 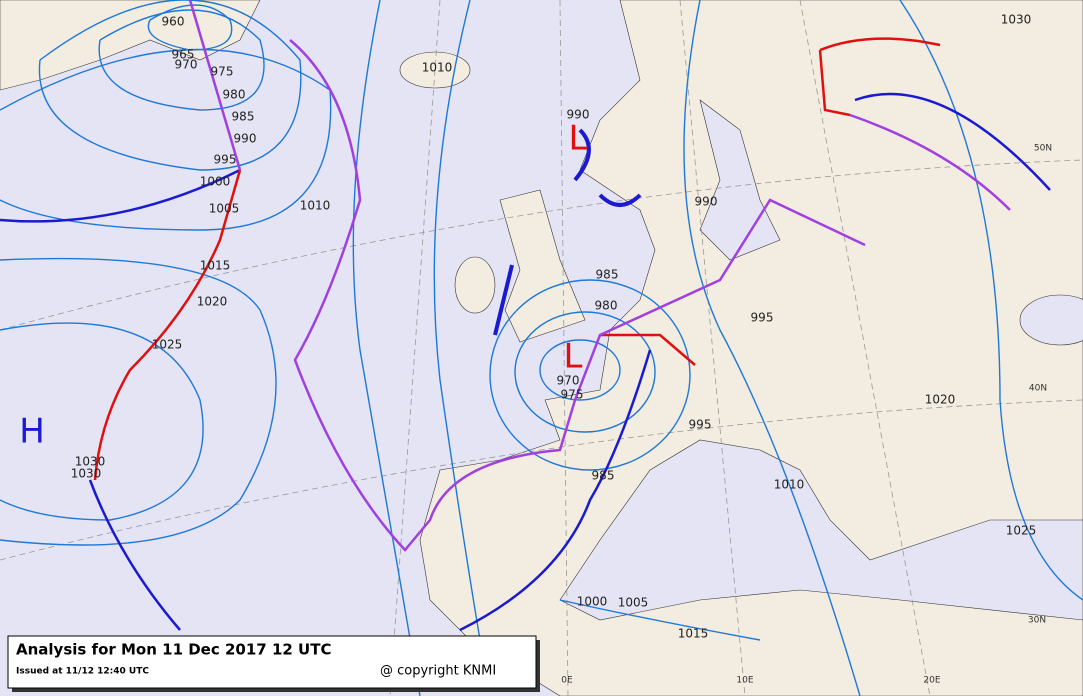 I want to click on title: Analysis for Mon 11 Dec 2017 12 UTC, so click(x=173, y=650).